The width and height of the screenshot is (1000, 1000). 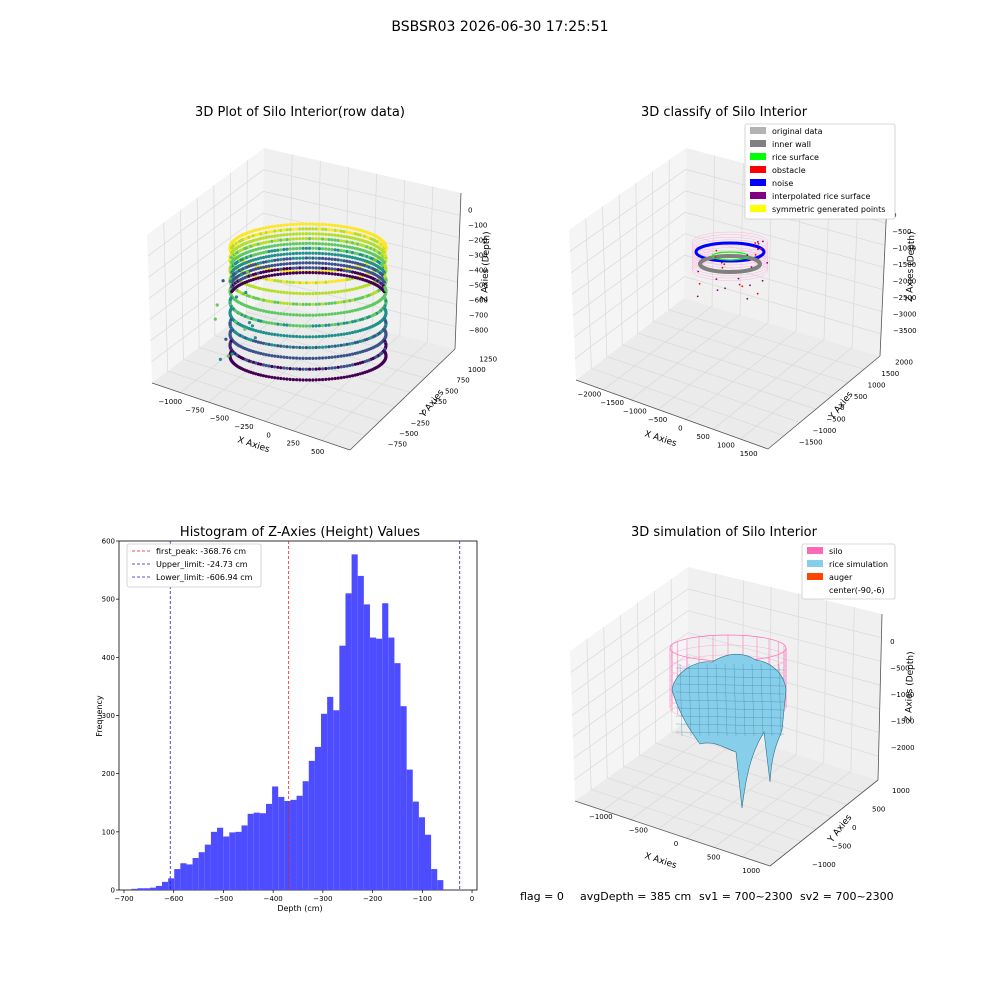 I want to click on raw-plot-x-axis-line, so click(x=251, y=416).